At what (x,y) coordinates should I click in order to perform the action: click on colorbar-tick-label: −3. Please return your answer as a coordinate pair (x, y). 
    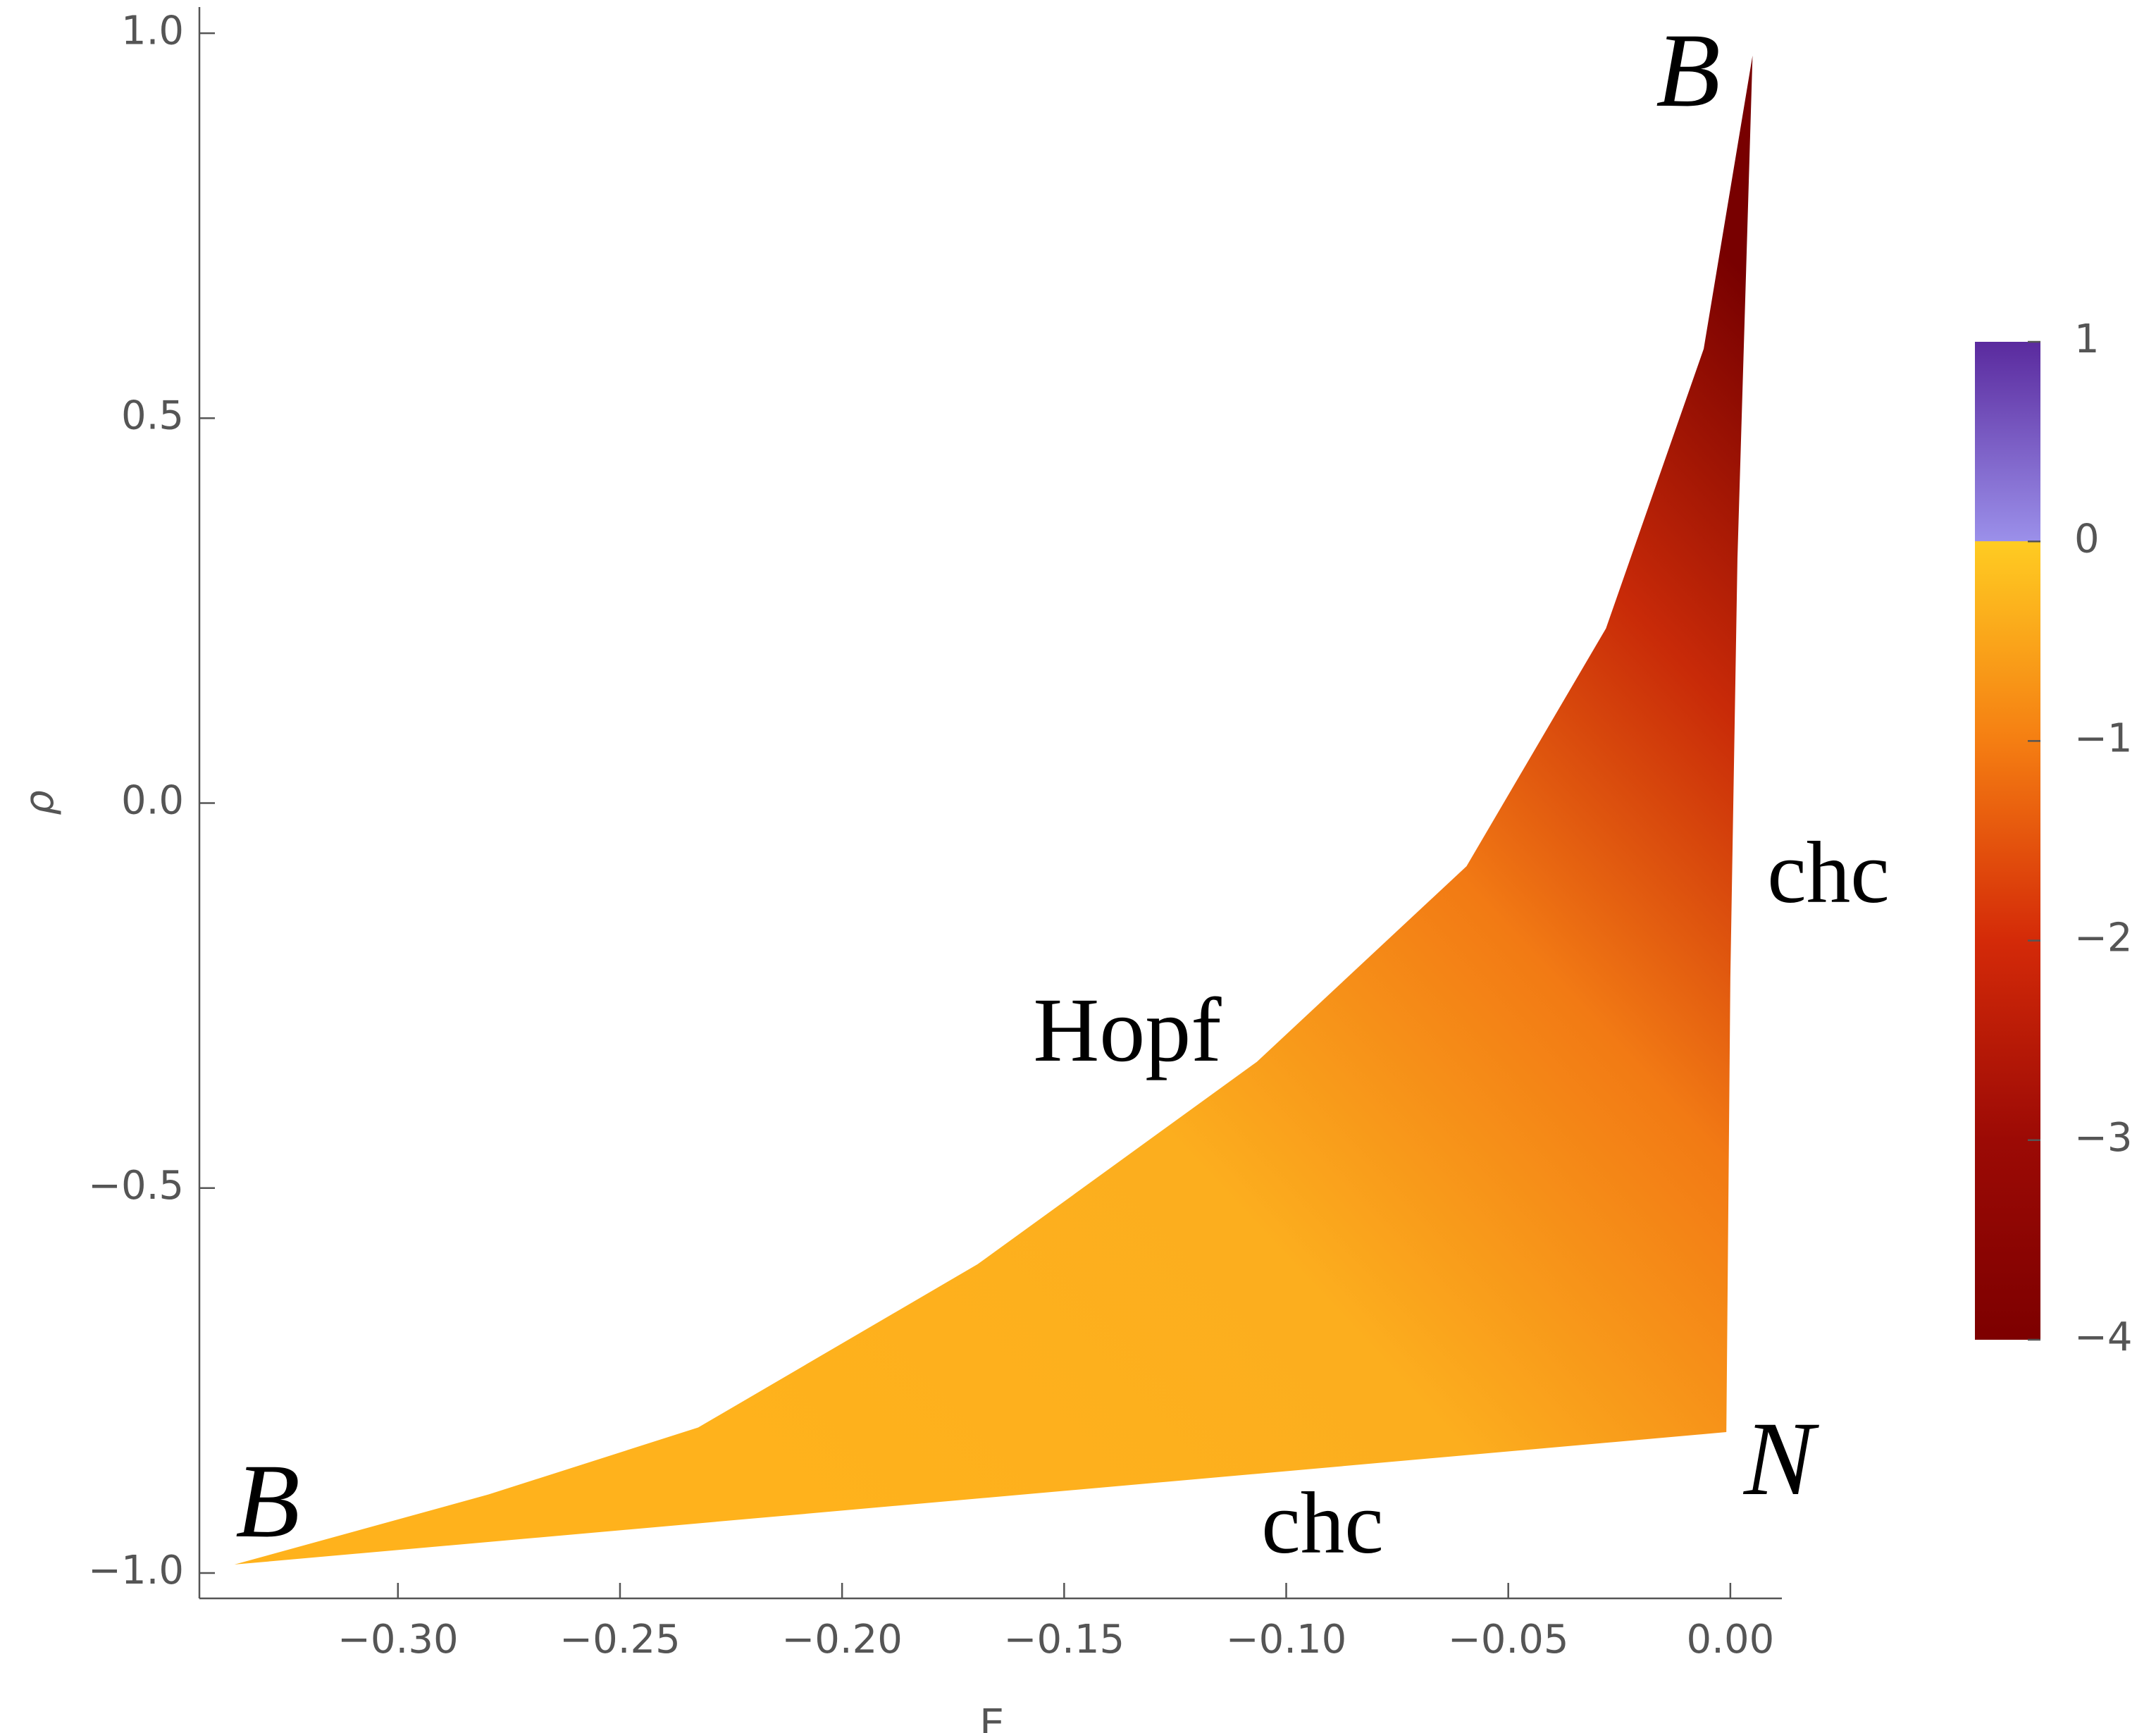
    Looking at the image, I should click on (2103, 1138).